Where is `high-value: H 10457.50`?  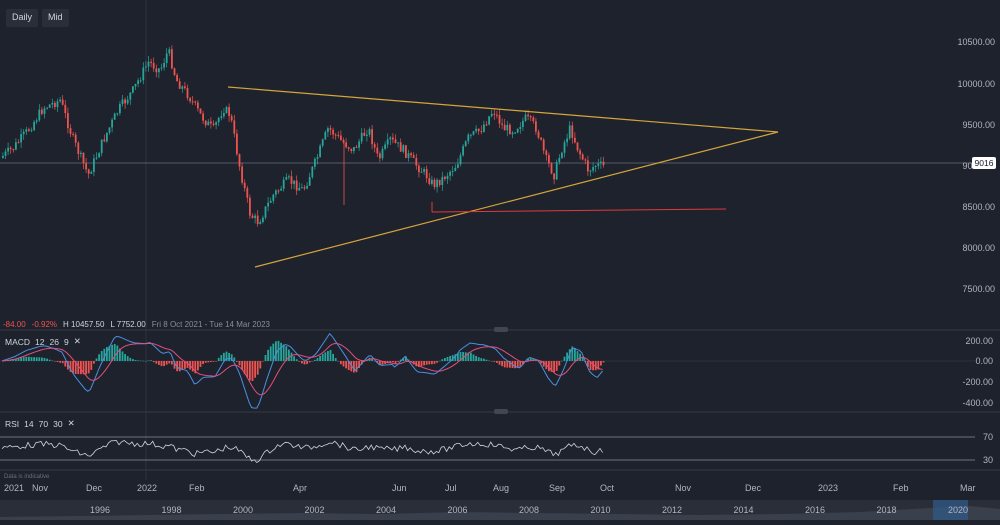
high-value: H 10457.50 is located at coordinates (84, 324).